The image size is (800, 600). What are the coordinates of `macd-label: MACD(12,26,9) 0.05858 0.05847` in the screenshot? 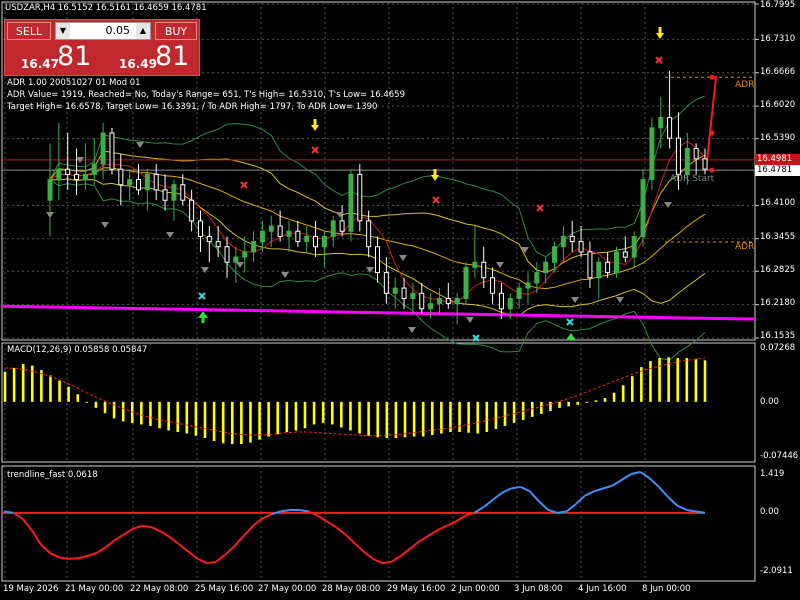 It's located at (77, 350).